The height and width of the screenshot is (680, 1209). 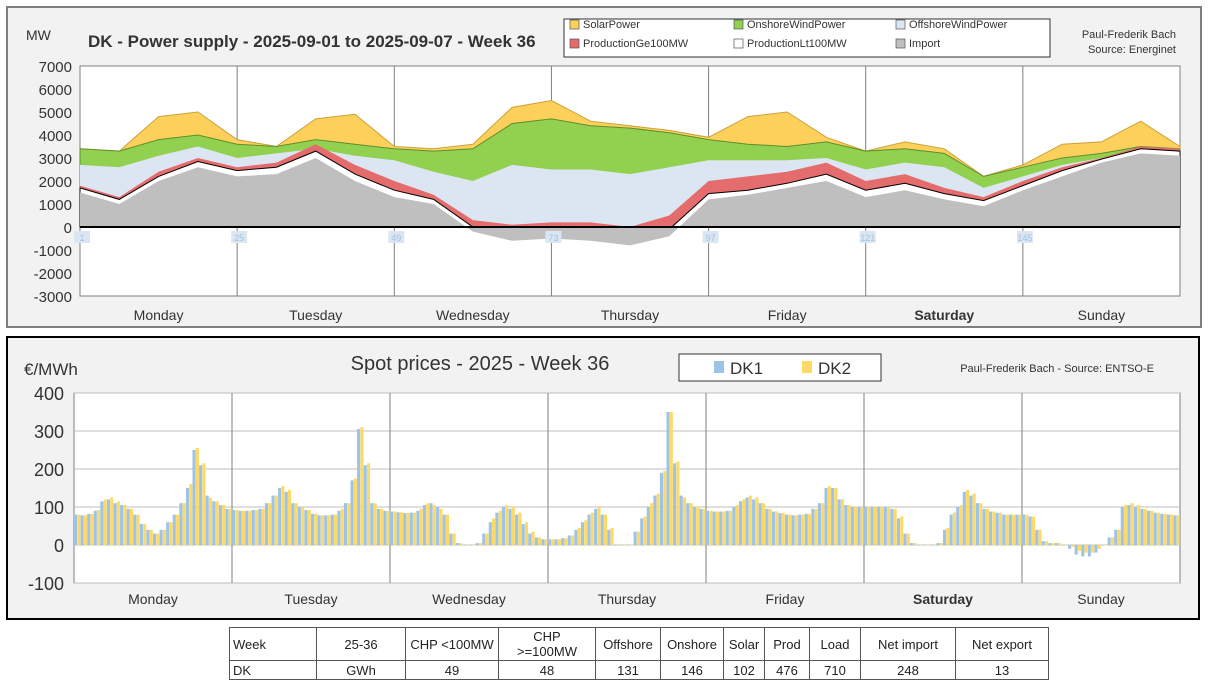 I want to click on summary-header-cell: Onshore, so click(x=692, y=644).